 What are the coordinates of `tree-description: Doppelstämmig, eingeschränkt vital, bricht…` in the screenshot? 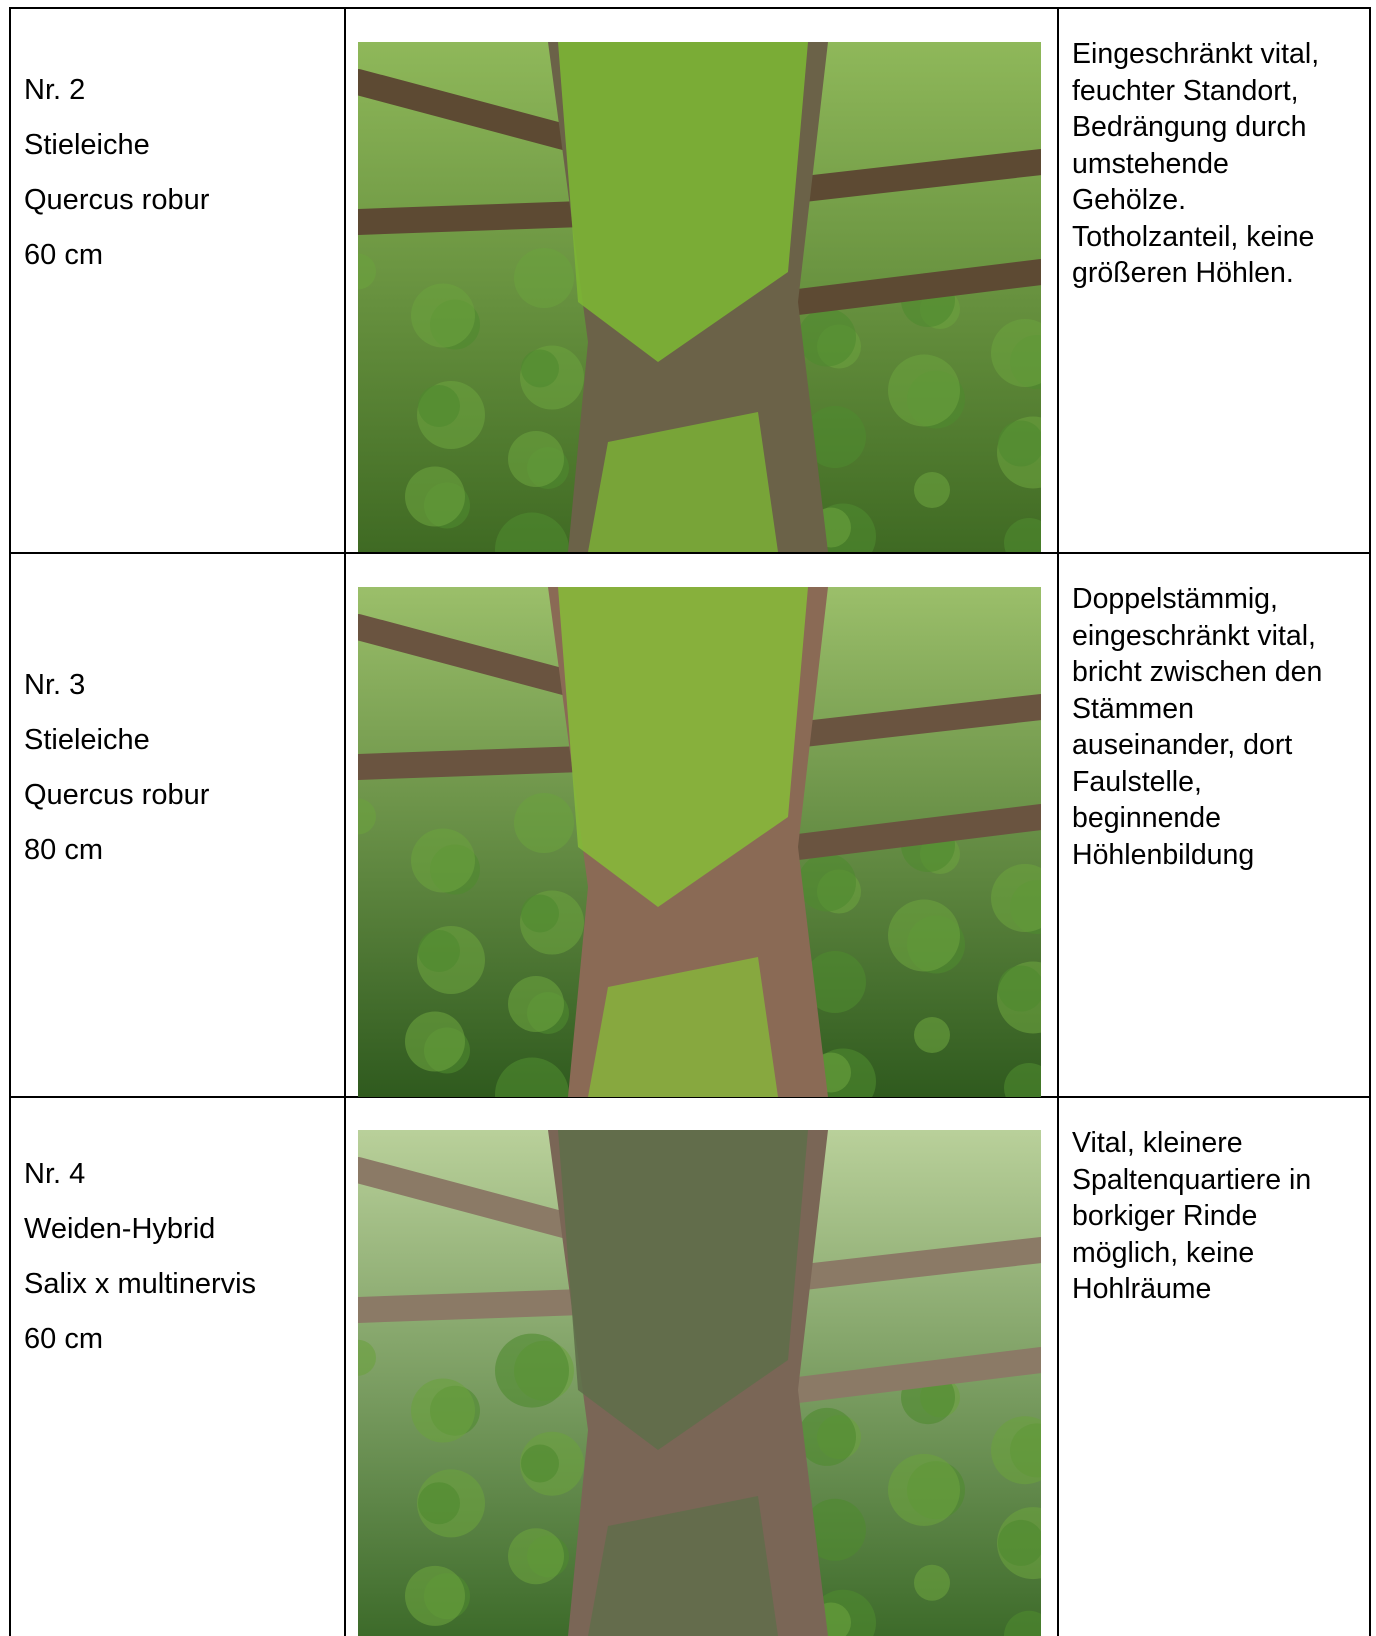 It's located at (1197, 727).